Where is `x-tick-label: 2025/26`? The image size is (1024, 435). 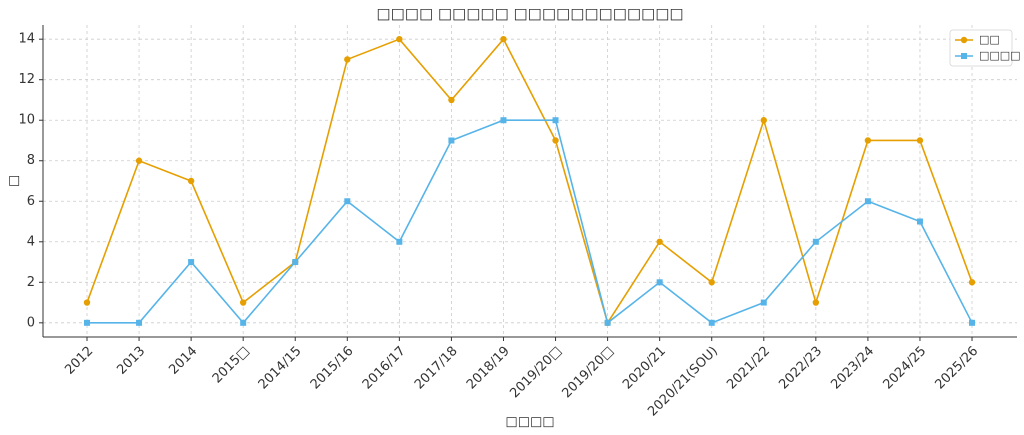 x-tick-label: 2025/26 is located at coordinates (957, 368).